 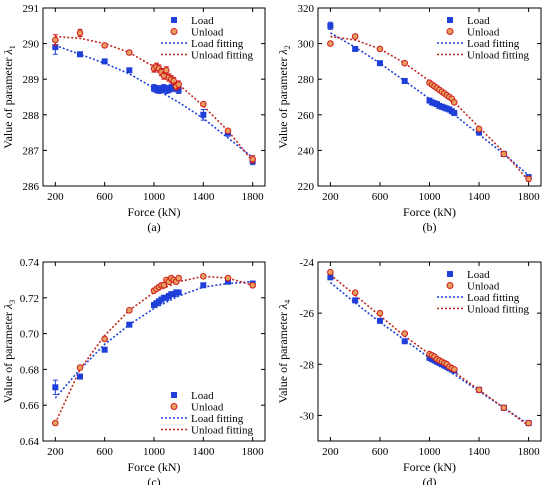 I want to click on y-tick-label: 287, so click(x=31, y=151).